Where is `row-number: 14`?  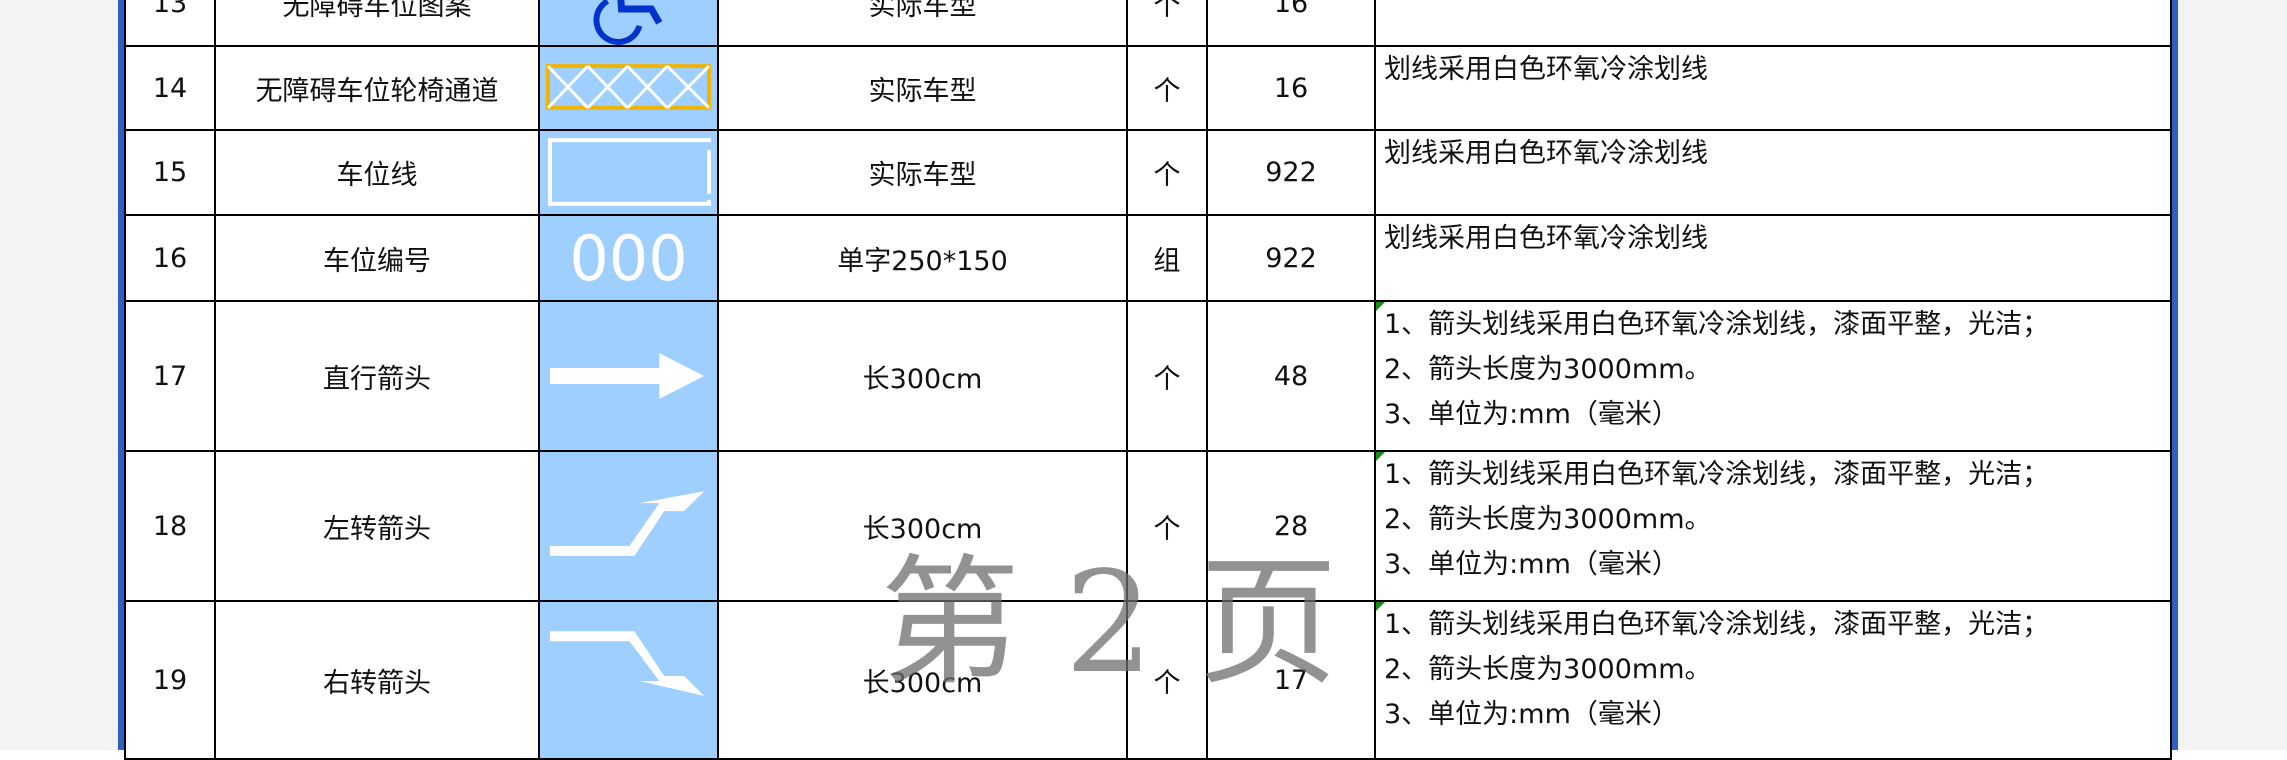
row-number: 14 is located at coordinates (170, 88).